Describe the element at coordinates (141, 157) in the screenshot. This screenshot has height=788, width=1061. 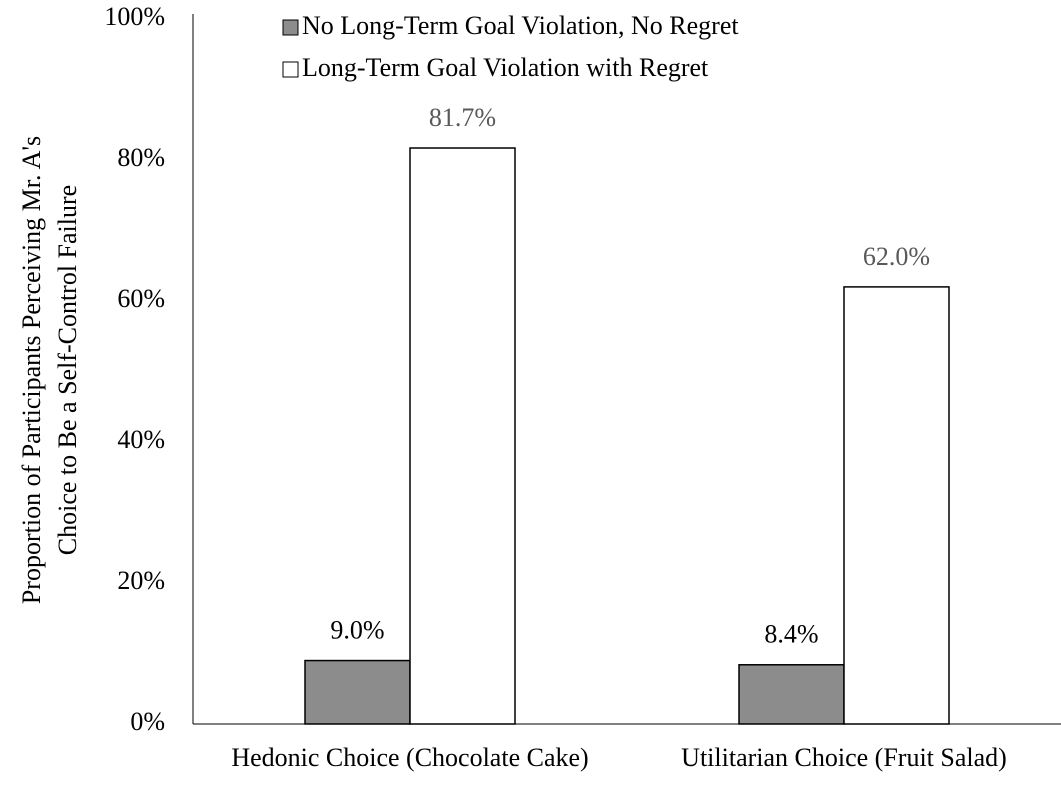
I see `y-tick-label: 80%` at that location.